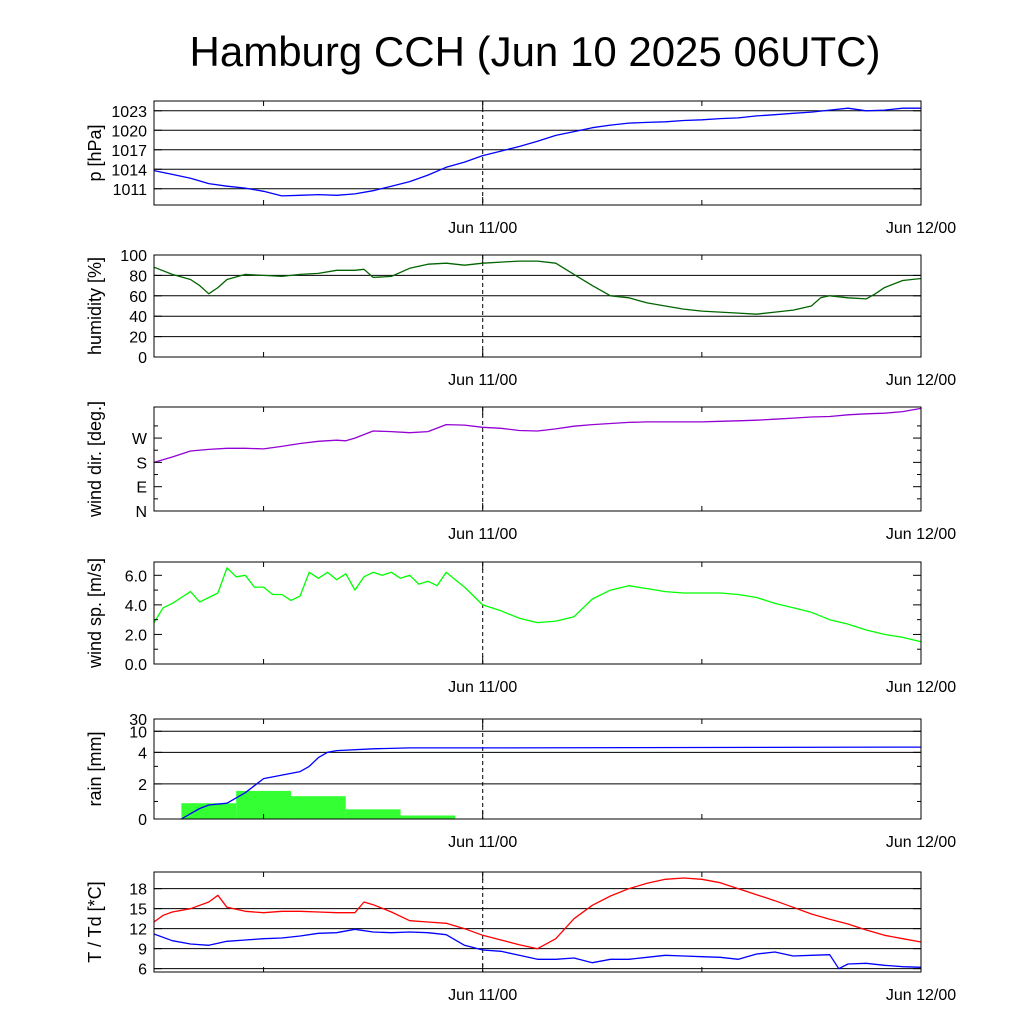  What do you see at coordinates (95, 306) in the screenshot?
I see `humidity-ylabel: humidity [%]` at bounding box center [95, 306].